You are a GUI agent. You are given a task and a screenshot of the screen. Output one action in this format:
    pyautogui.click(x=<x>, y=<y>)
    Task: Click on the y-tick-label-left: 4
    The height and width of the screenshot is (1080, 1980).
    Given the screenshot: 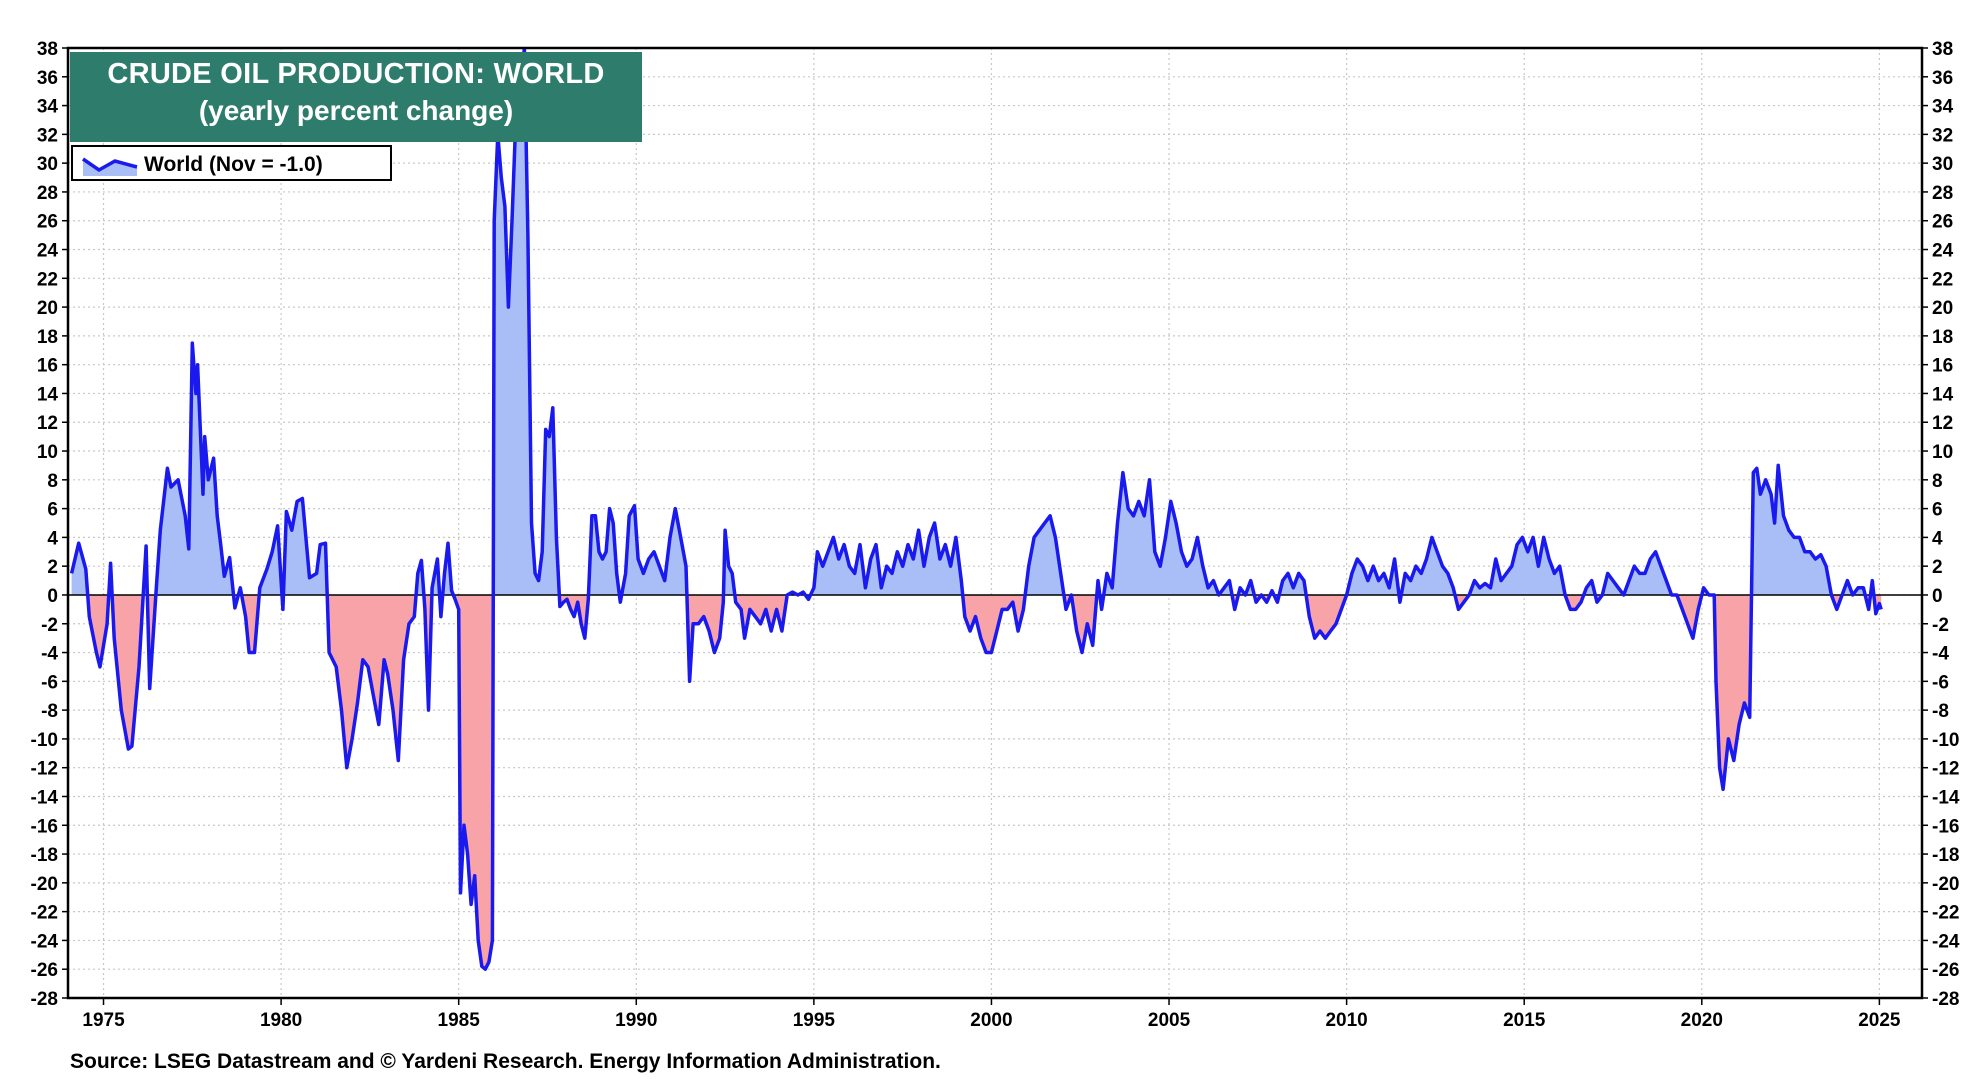 What is the action you would take?
    pyautogui.click(x=52, y=538)
    